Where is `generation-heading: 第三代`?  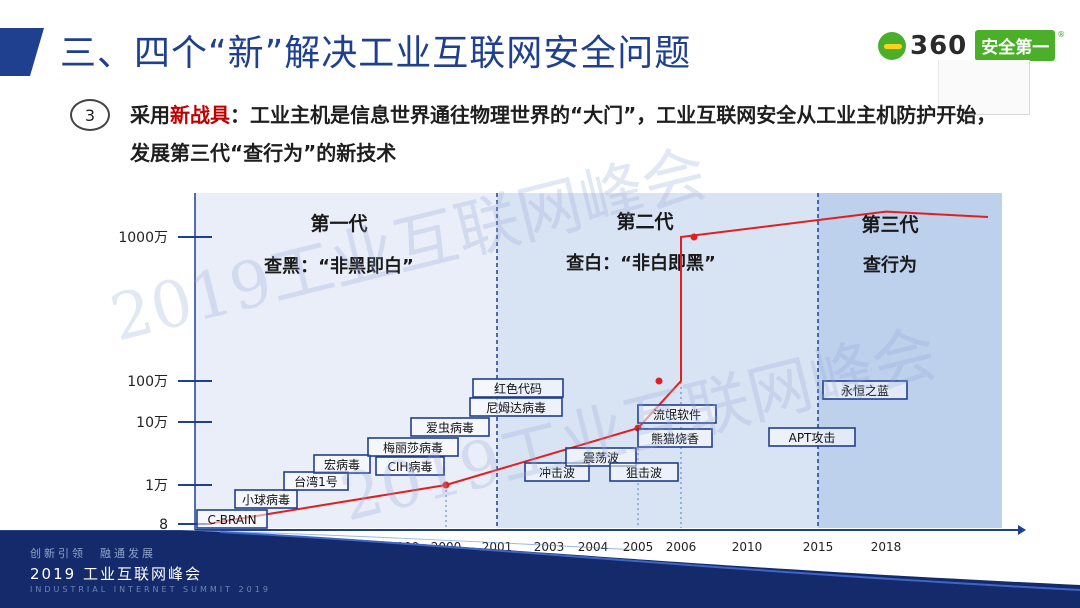 generation-heading: 第三代 is located at coordinates (889, 224).